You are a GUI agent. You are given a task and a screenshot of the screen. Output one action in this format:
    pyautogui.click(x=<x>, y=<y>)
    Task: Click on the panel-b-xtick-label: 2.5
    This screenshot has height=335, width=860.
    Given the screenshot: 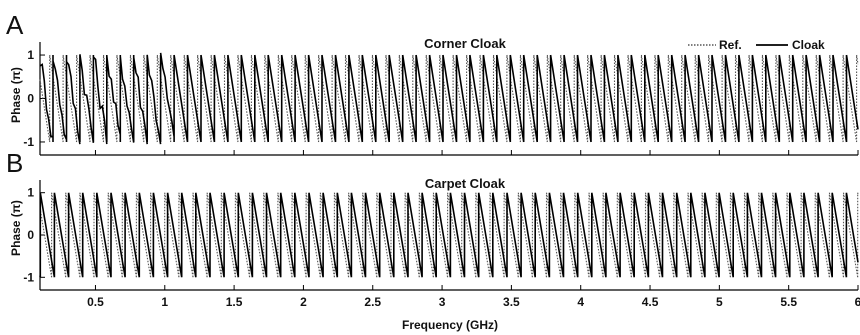 What is the action you would take?
    pyautogui.click(x=372, y=302)
    